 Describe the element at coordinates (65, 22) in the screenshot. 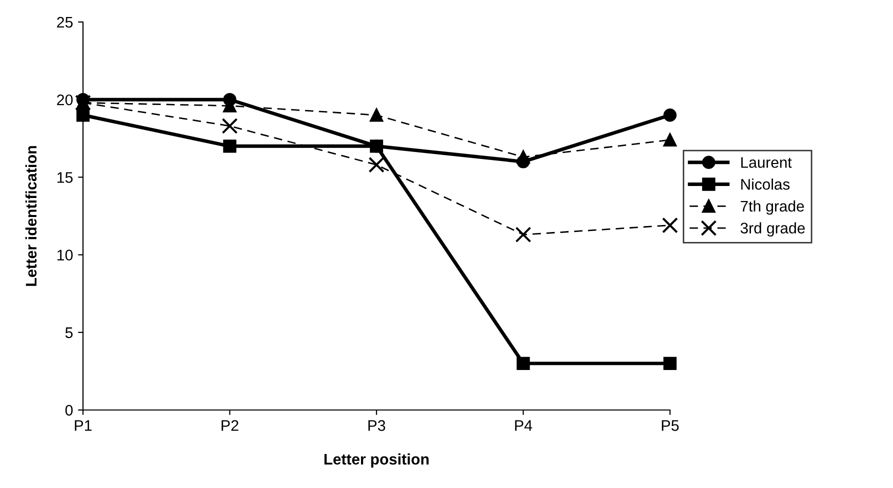

I see `y-tick-label: 25` at that location.